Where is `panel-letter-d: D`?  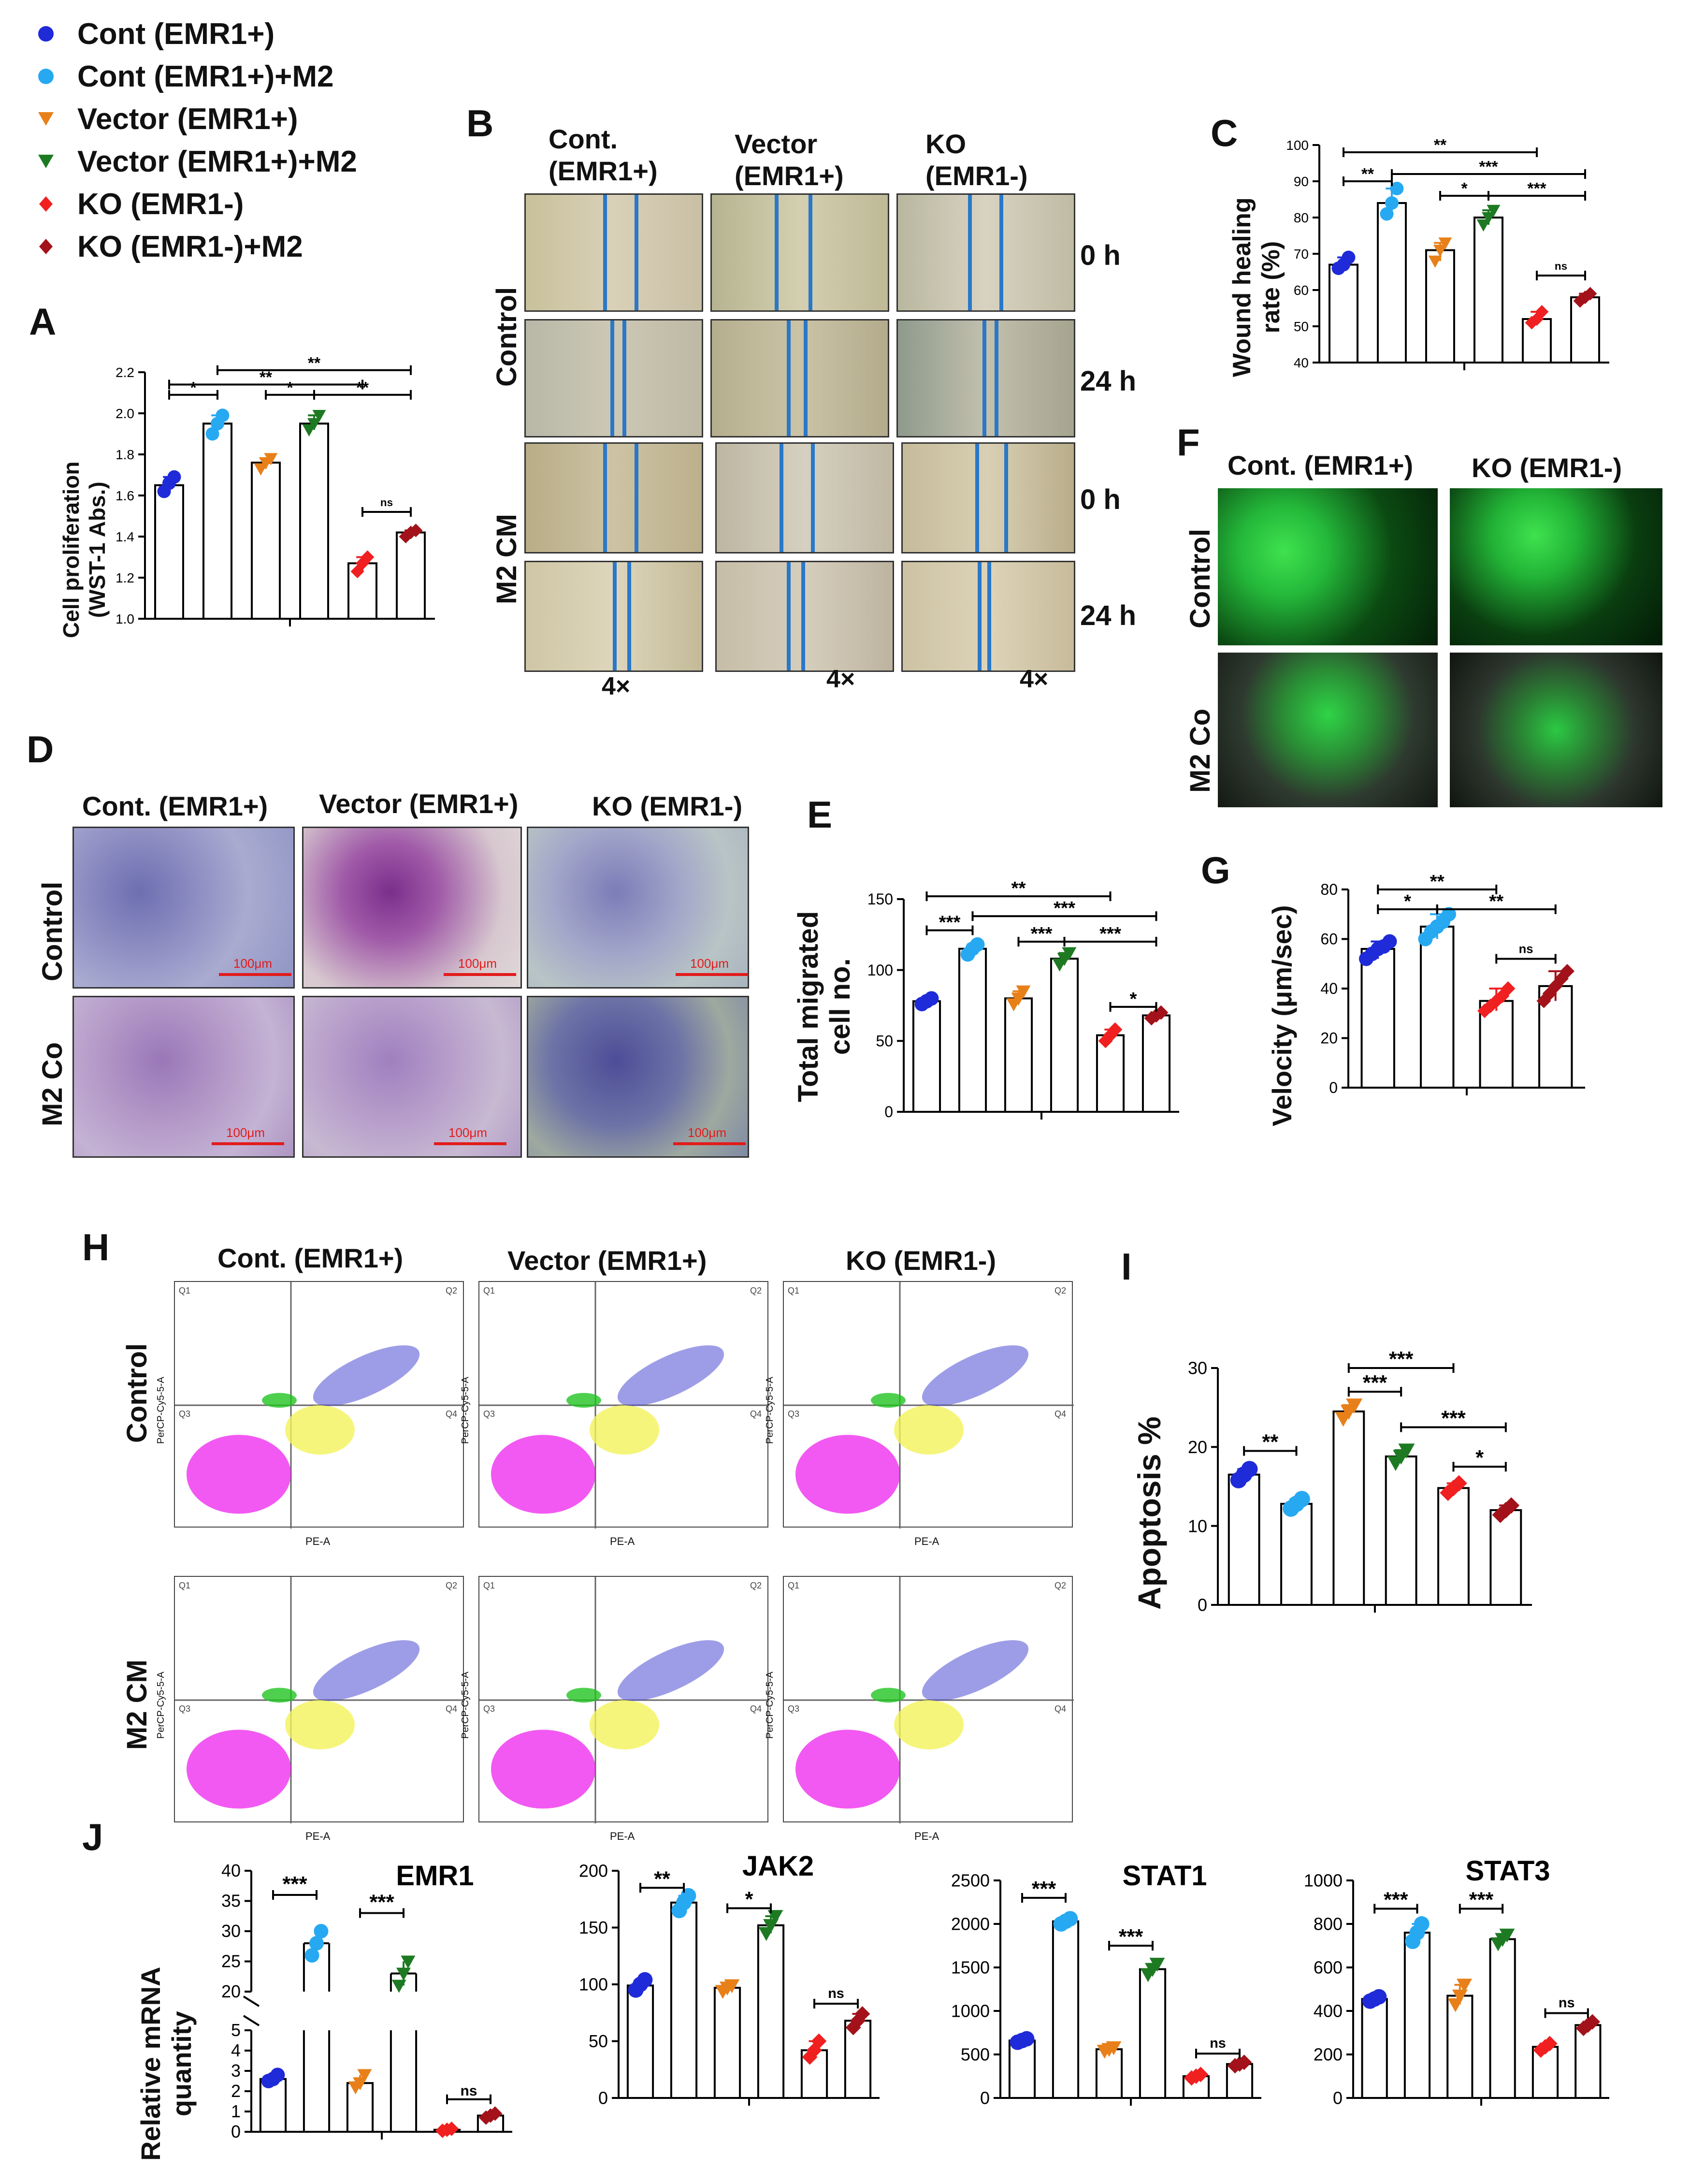 panel-letter-d: D is located at coordinates (41, 750).